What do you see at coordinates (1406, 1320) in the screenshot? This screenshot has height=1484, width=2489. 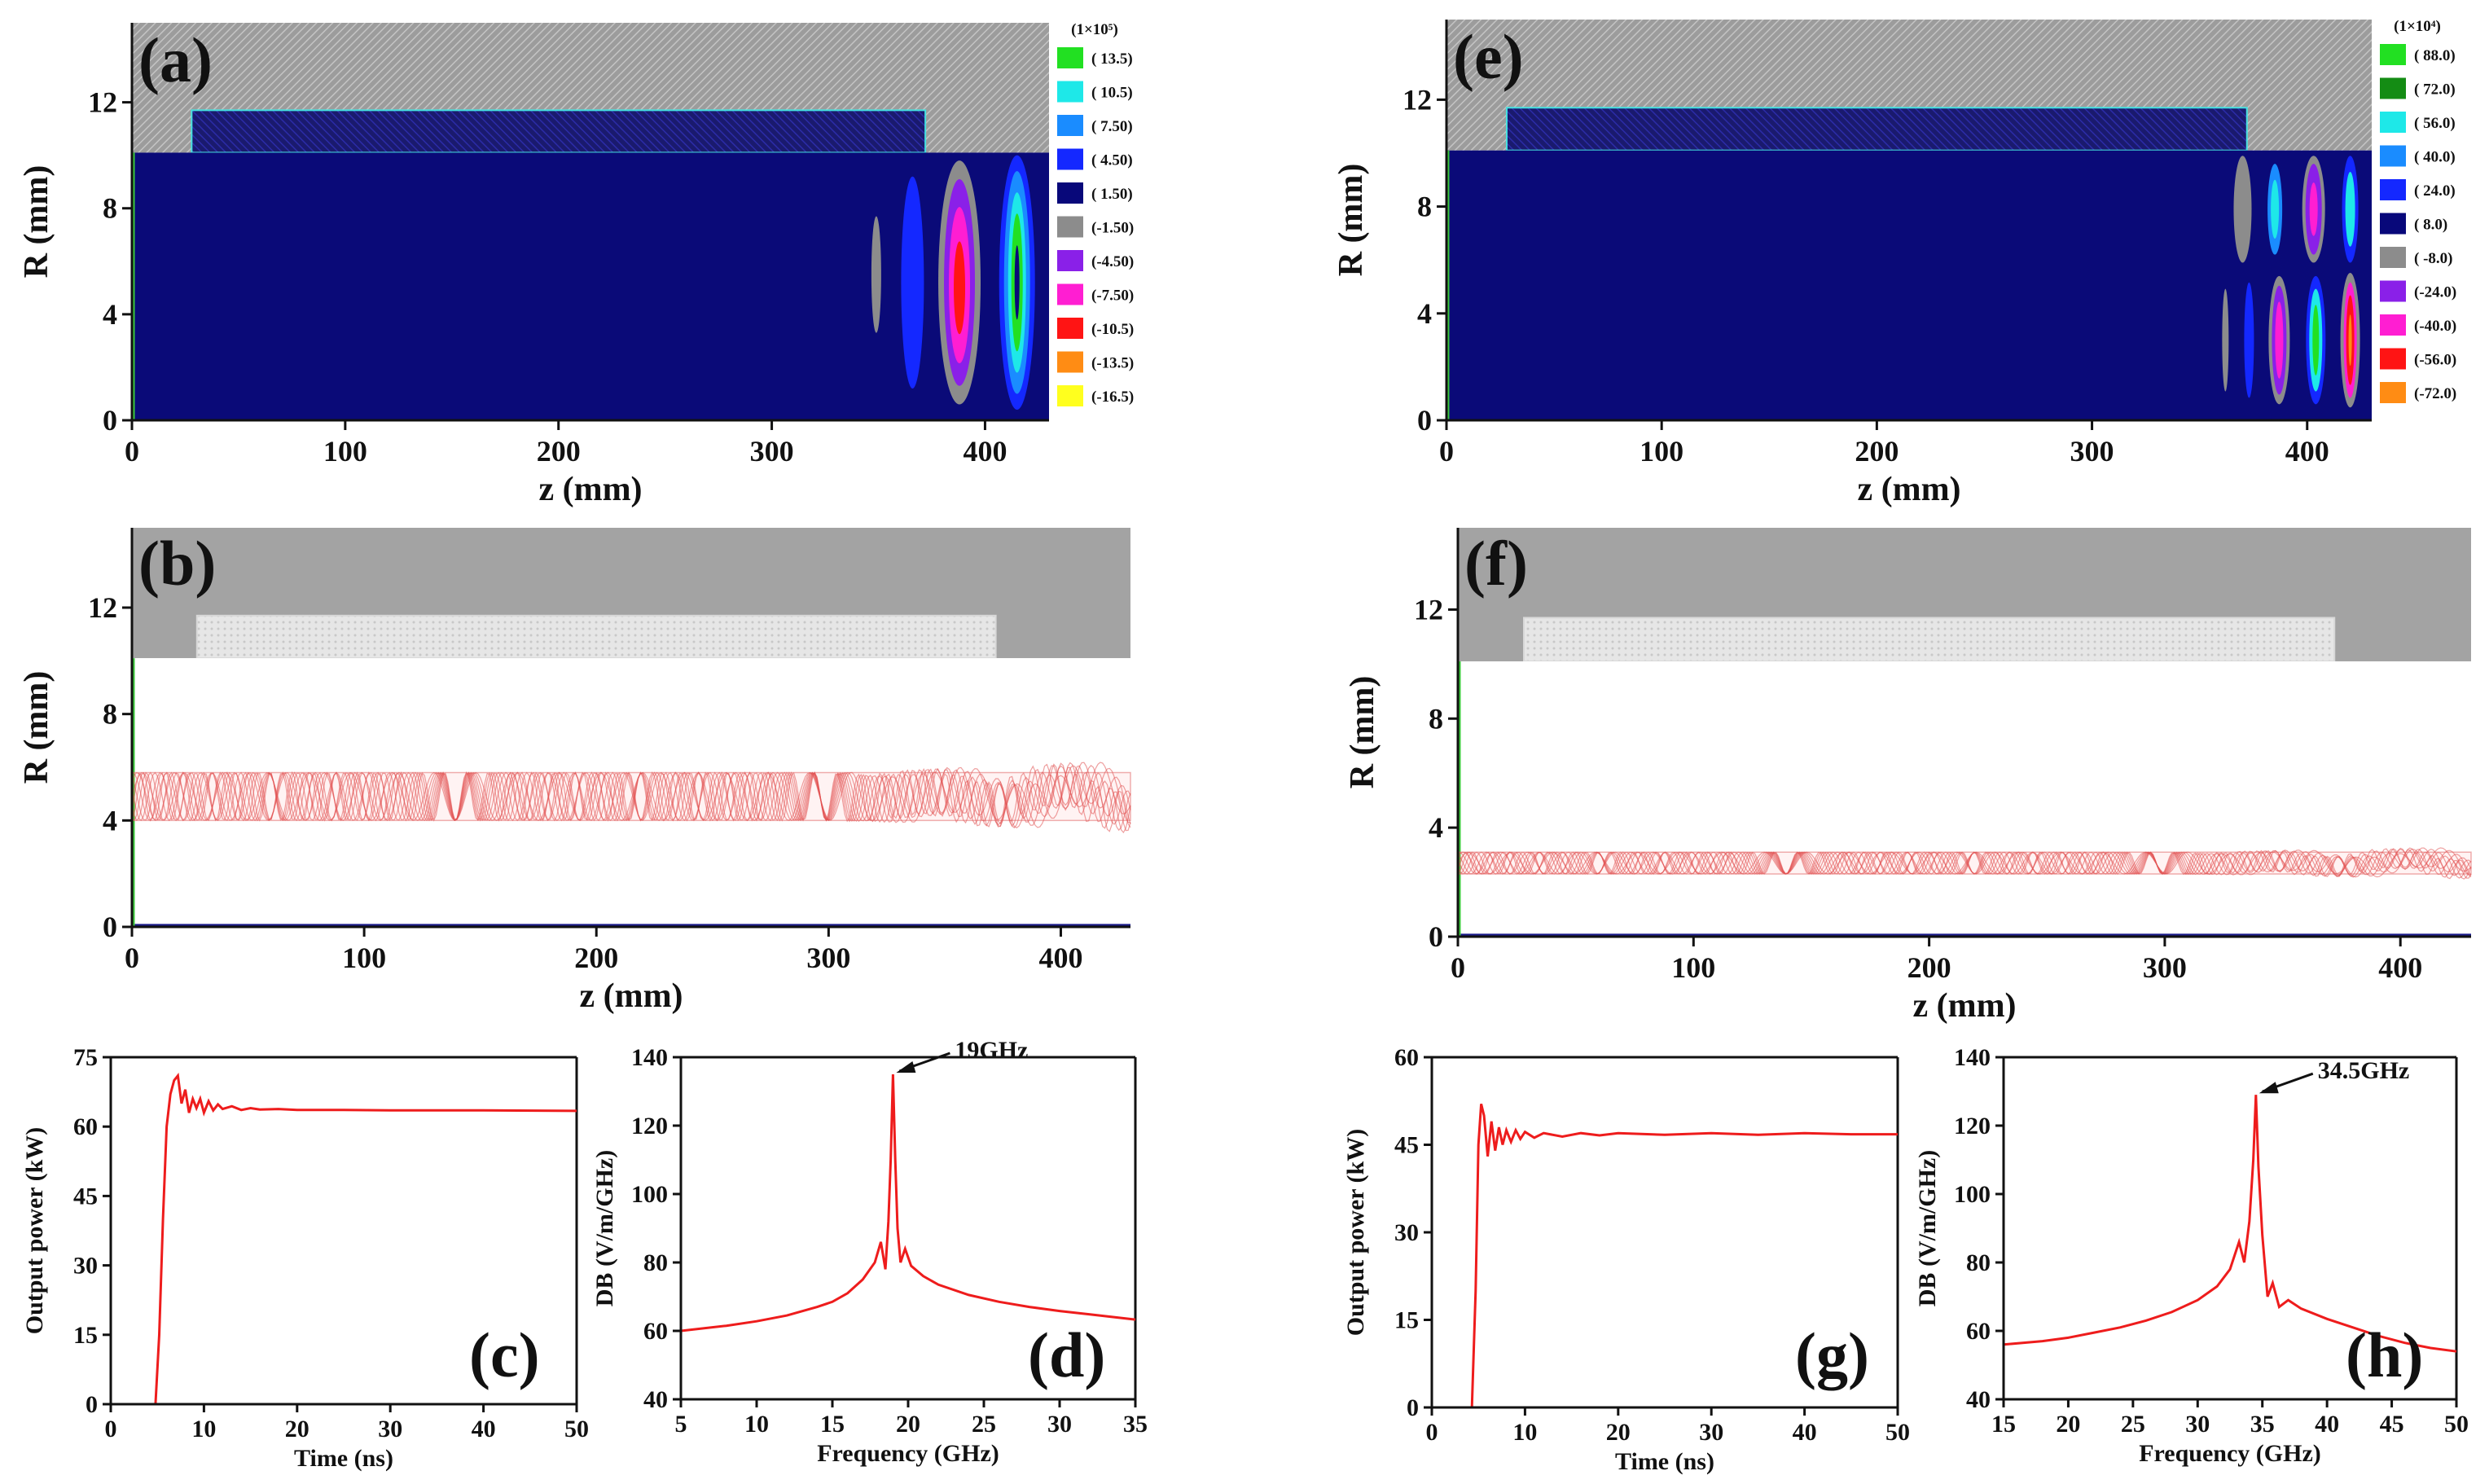 I see `y-tick-label: 15` at bounding box center [1406, 1320].